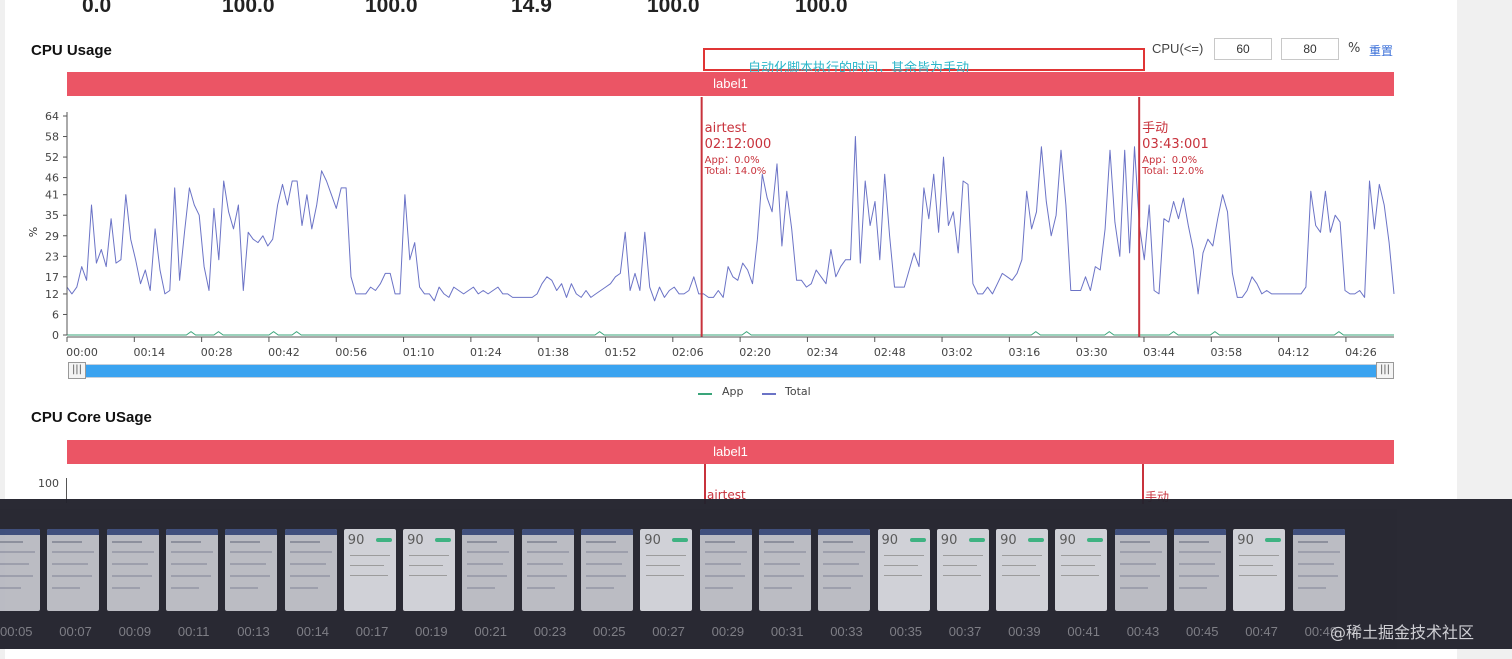 Image resolution: width=1512 pixels, height=659 pixels. I want to click on thumbnail-time: 00:27, so click(668, 631).